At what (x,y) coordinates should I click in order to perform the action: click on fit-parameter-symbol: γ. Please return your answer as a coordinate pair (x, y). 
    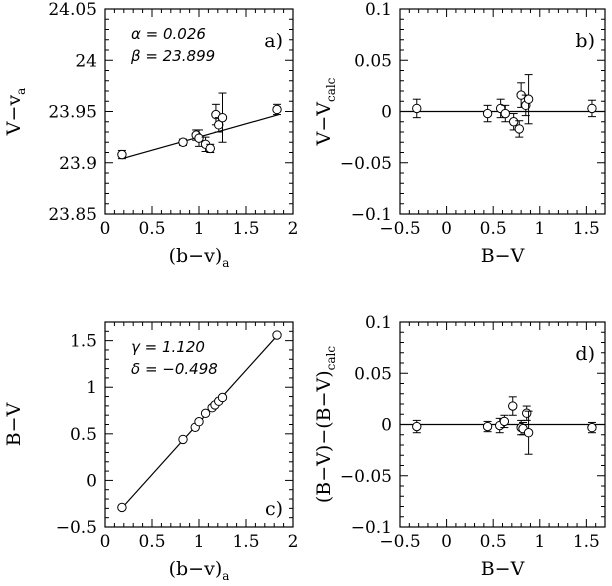
    Looking at the image, I should click on (136, 347).